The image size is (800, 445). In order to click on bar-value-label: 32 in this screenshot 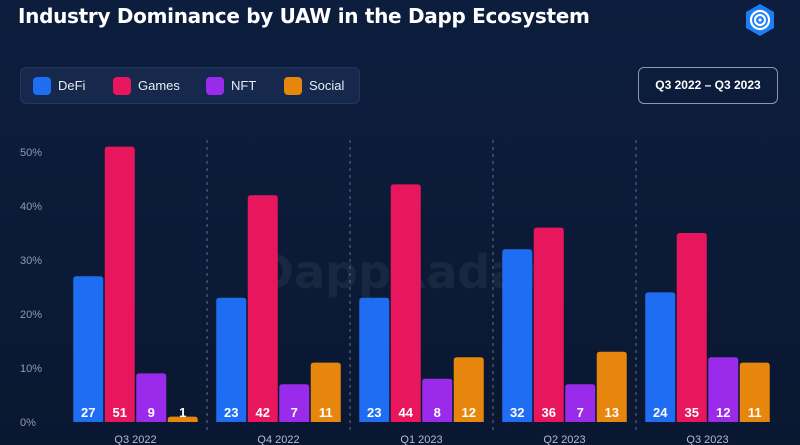, I will do `click(517, 412)`.